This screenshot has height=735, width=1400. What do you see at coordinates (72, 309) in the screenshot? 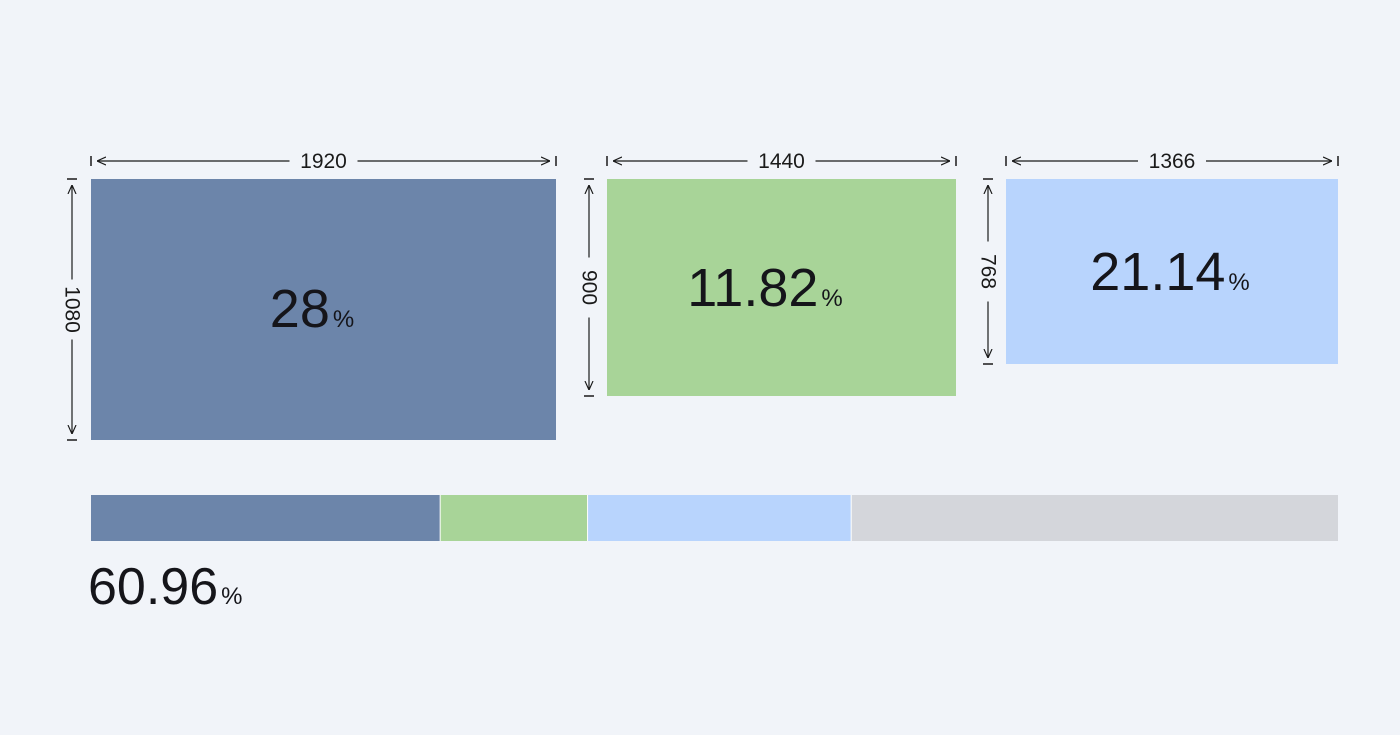
I see `height-label-1920: 1080` at bounding box center [72, 309].